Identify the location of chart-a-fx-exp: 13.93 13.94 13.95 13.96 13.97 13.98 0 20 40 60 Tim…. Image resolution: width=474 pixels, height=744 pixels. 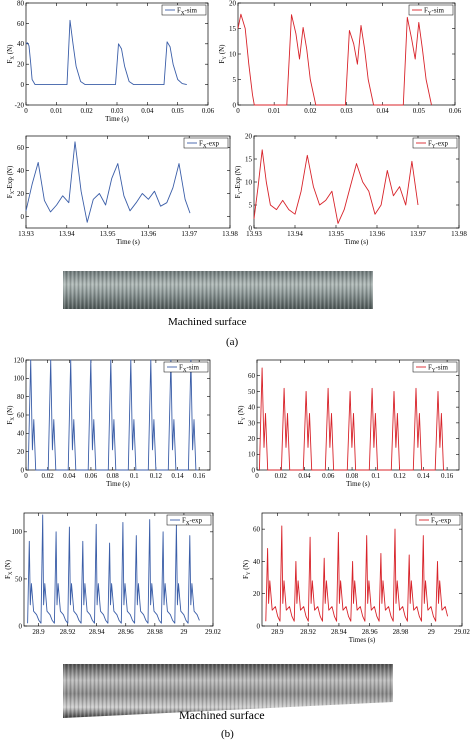
(122, 190).